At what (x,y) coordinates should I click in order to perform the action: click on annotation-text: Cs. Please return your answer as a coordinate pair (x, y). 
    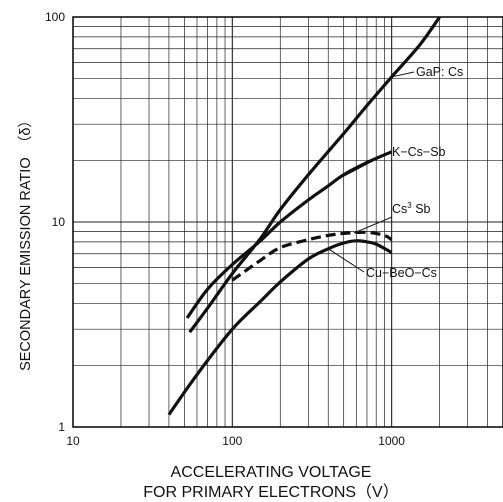
    Looking at the image, I should click on (399, 209).